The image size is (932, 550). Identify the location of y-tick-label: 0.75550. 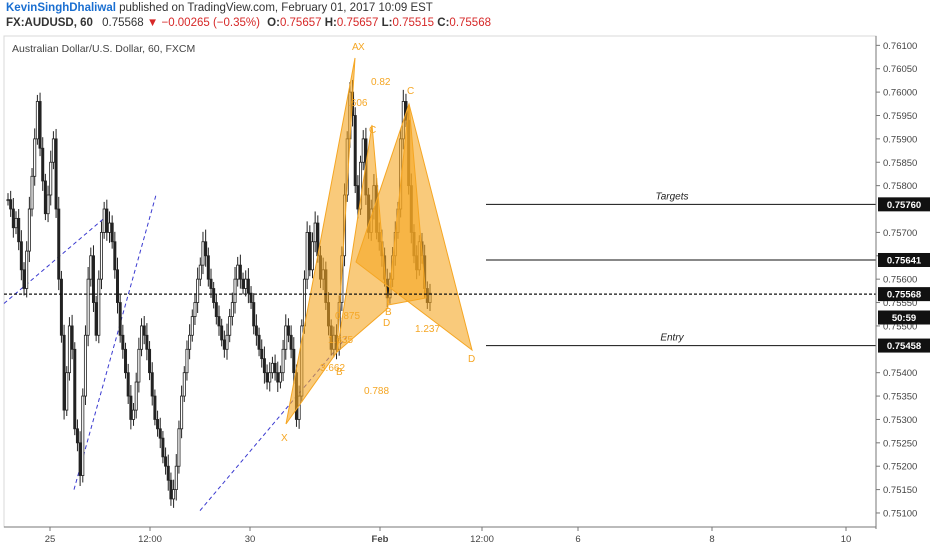
(900, 303).